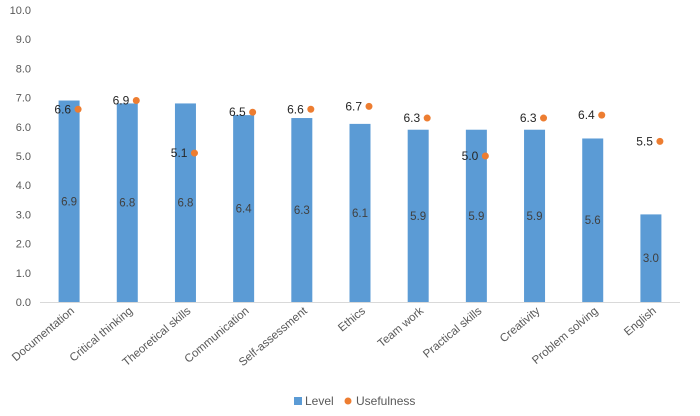 Image resolution: width=700 pixels, height=416 pixels. What do you see at coordinates (470, 156) in the screenshot?
I see `point-data-label: 5.0` at bounding box center [470, 156].